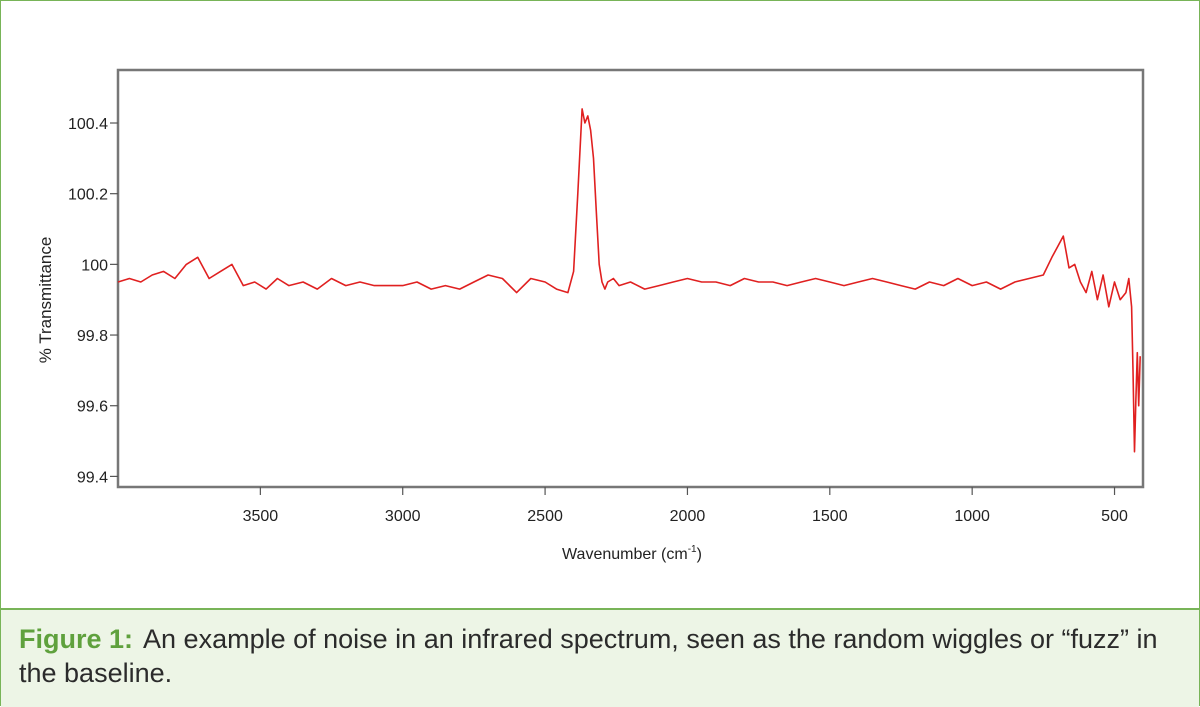 Image resolution: width=1200 pixels, height=707 pixels. Describe the element at coordinates (76, 639) in the screenshot. I see `caption-label: Figure 1:` at that location.